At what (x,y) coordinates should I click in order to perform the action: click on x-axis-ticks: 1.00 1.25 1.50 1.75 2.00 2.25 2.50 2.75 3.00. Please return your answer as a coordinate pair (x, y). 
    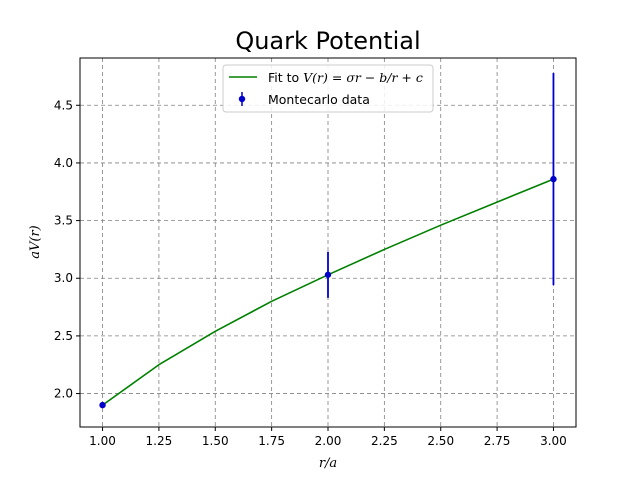
    Looking at the image, I should click on (328, 437).